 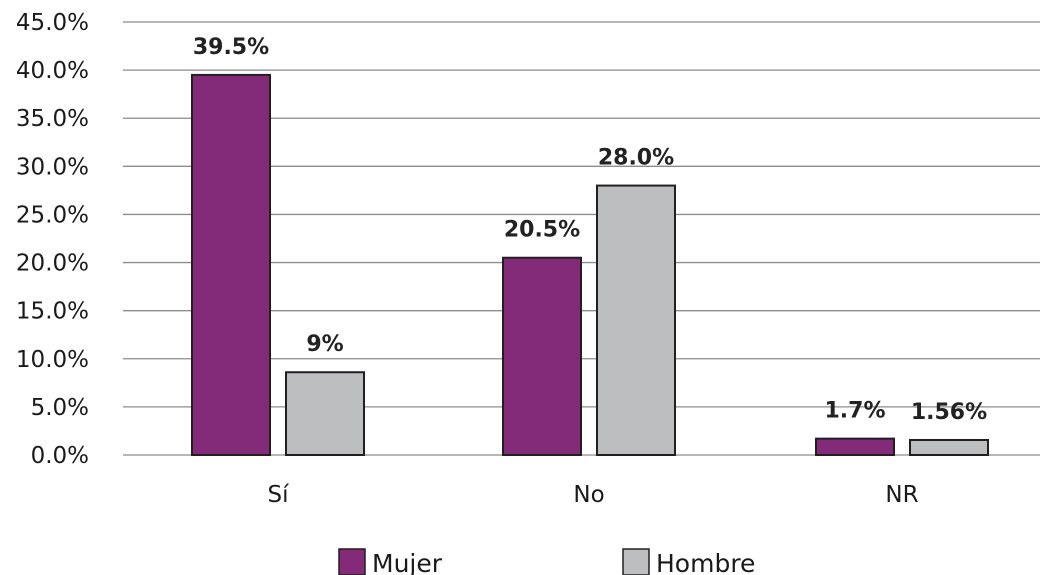 What do you see at coordinates (324, 344) in the screenshot?
I see `data-label: 9%` at bounding box center [324, 344].